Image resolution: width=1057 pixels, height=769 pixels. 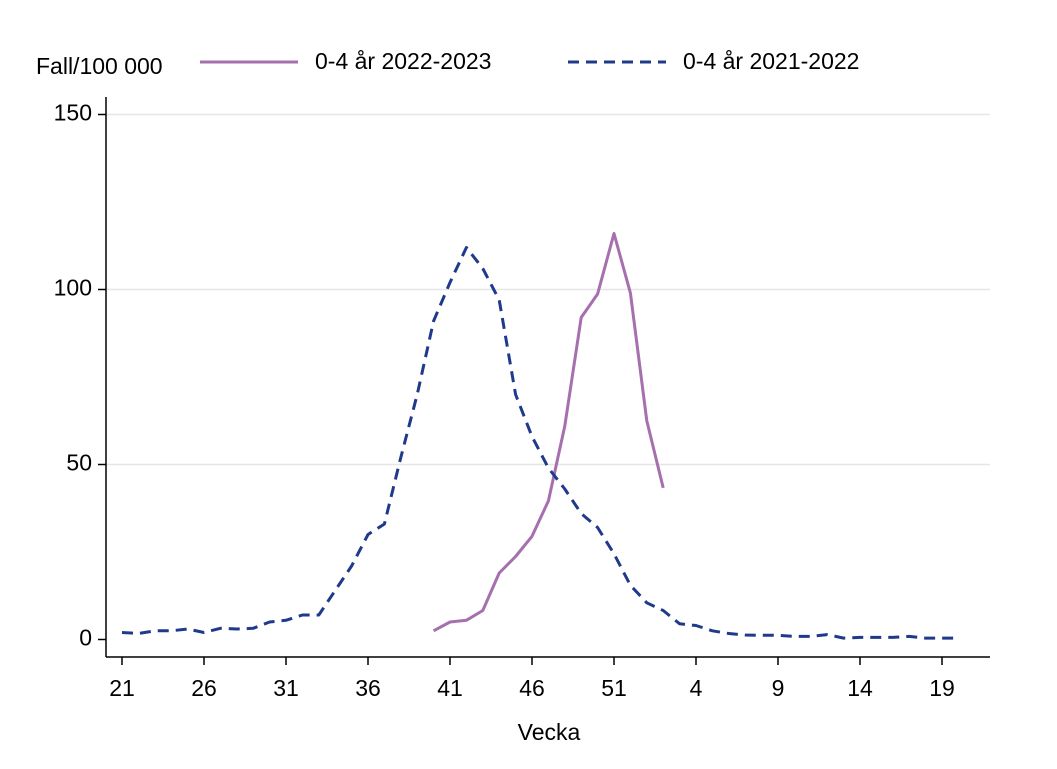 What do you see at coordinates (85, 638) in the screenshot?
I see `y-tick-label: 0` at bounding box center [85, 638].